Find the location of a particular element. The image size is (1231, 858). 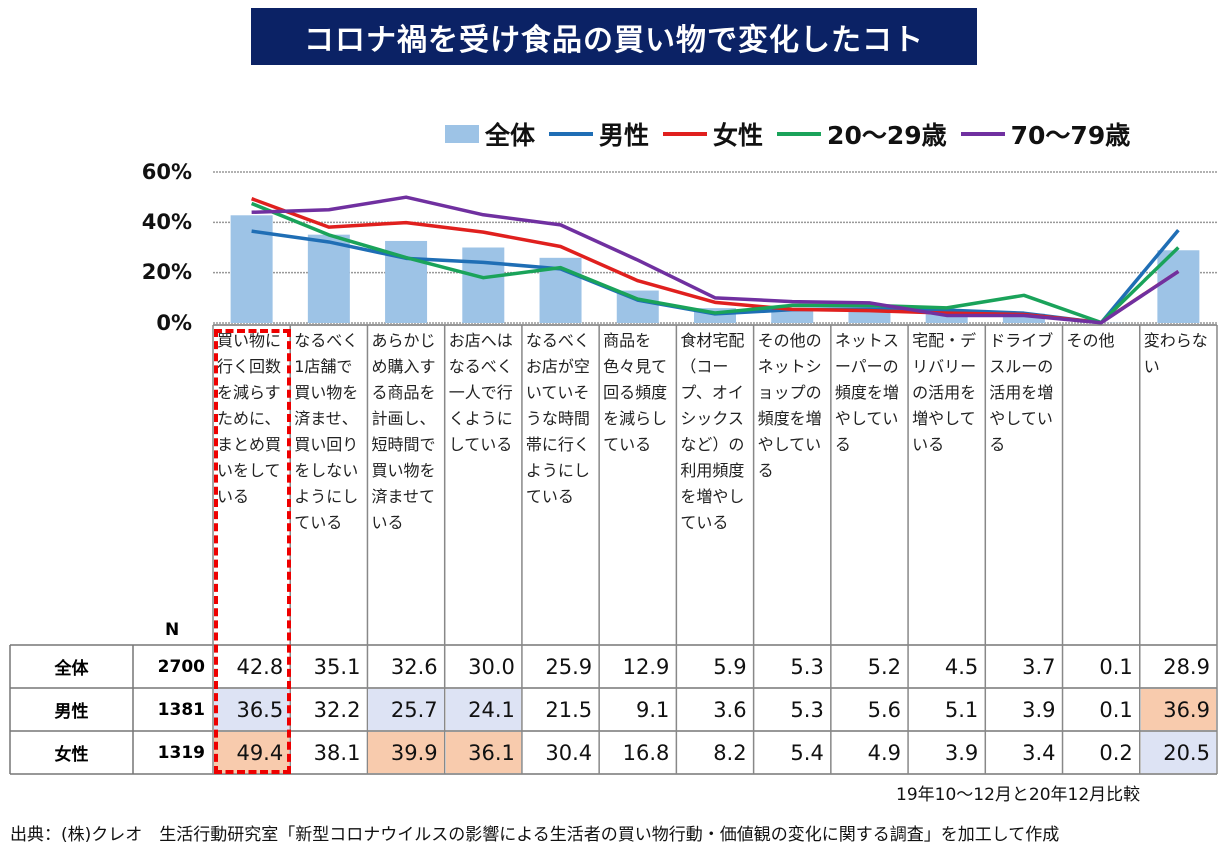

table-cell: 36.5 is located at coordinates (252, 709).